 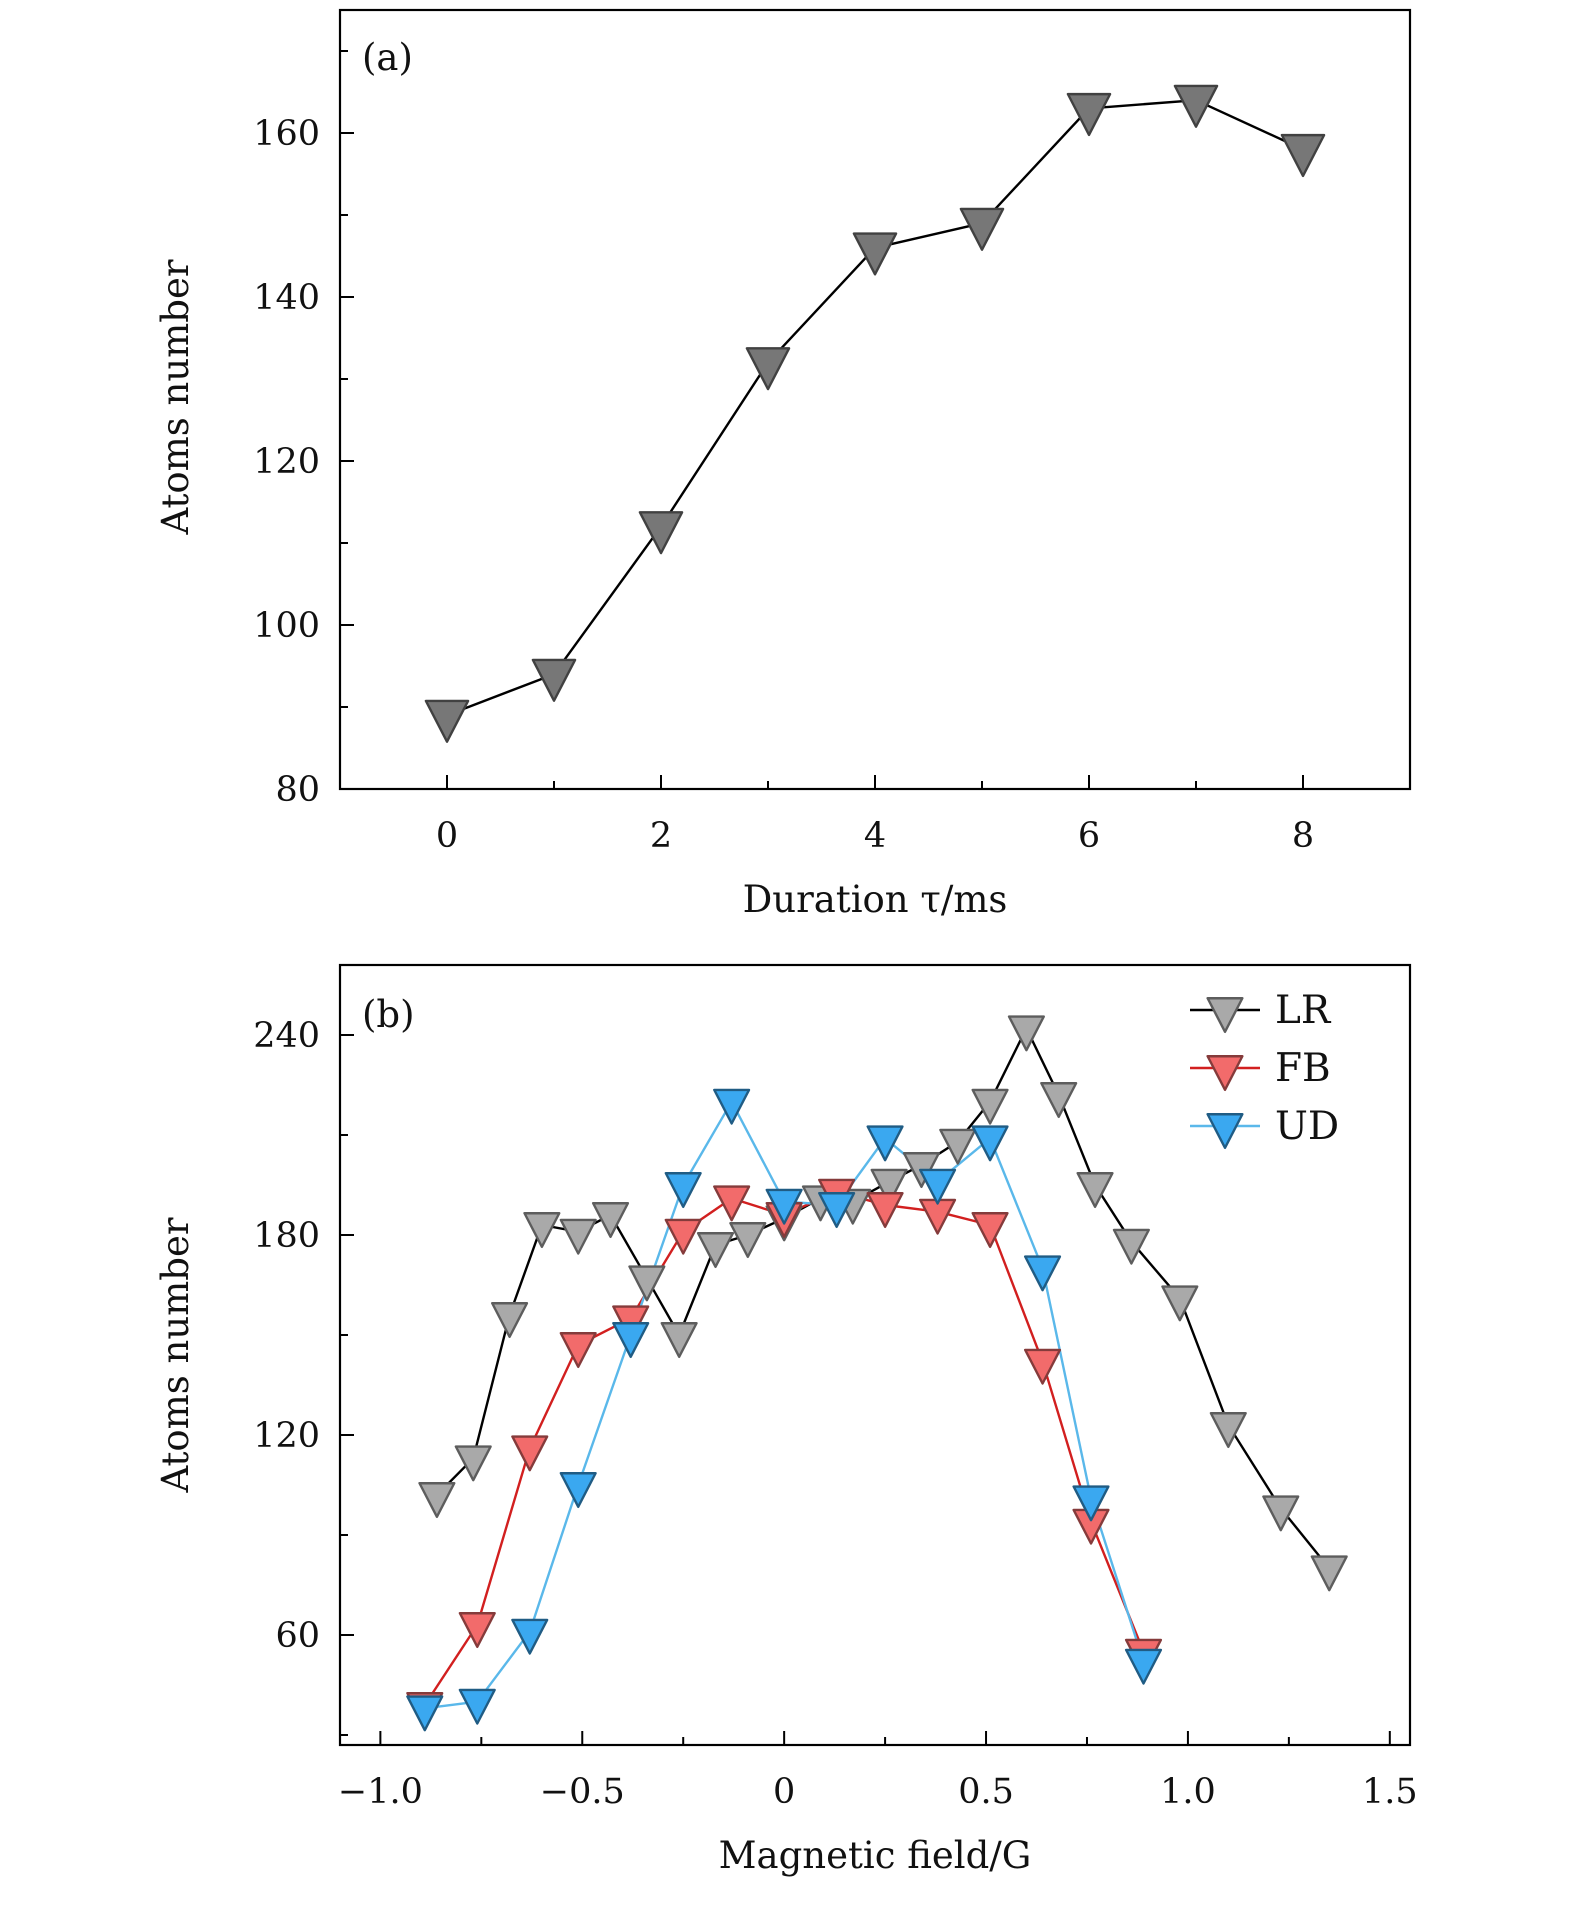 What do you see at coordinates (286, 1036) in the screenshot?
I see `y-tick-label: 240` at bounding box center [286, 1036].